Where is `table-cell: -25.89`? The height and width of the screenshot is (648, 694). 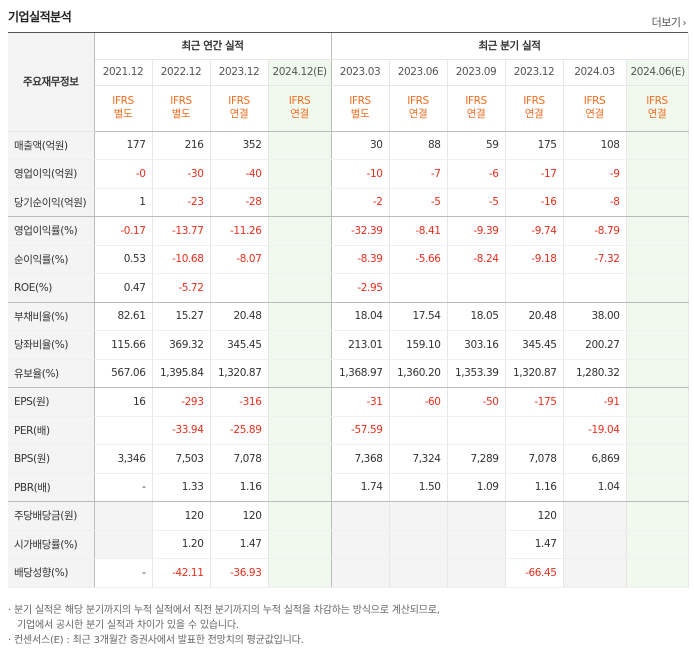
table-cell: -25.89 is located at coordinates (239, 430).